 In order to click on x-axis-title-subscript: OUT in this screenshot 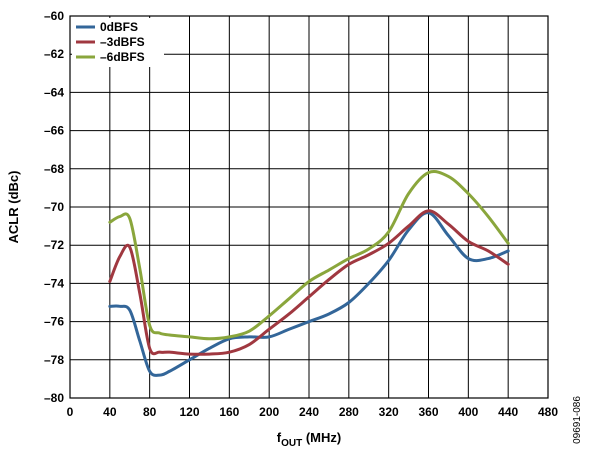, I will do `click(291, 443)`.